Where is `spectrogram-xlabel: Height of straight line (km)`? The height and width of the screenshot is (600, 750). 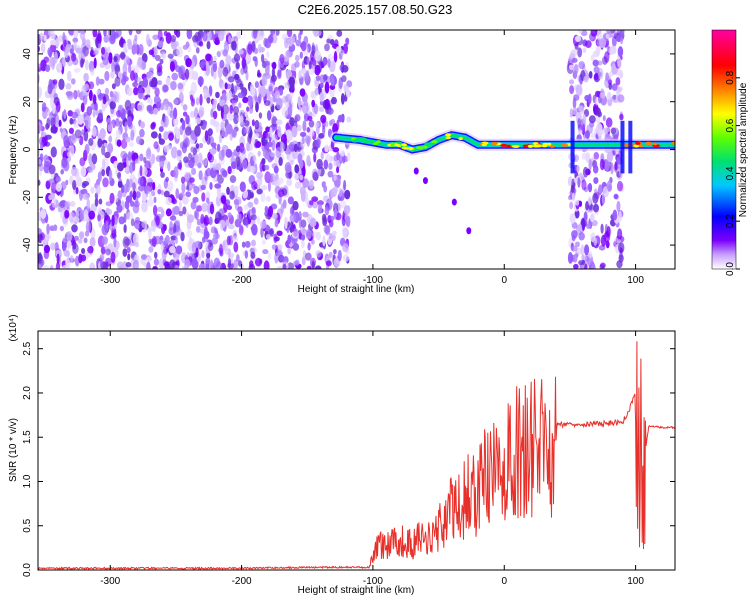
spectrogram-xlabel: Height of straight line (km) is located at coordinates (356, 289).